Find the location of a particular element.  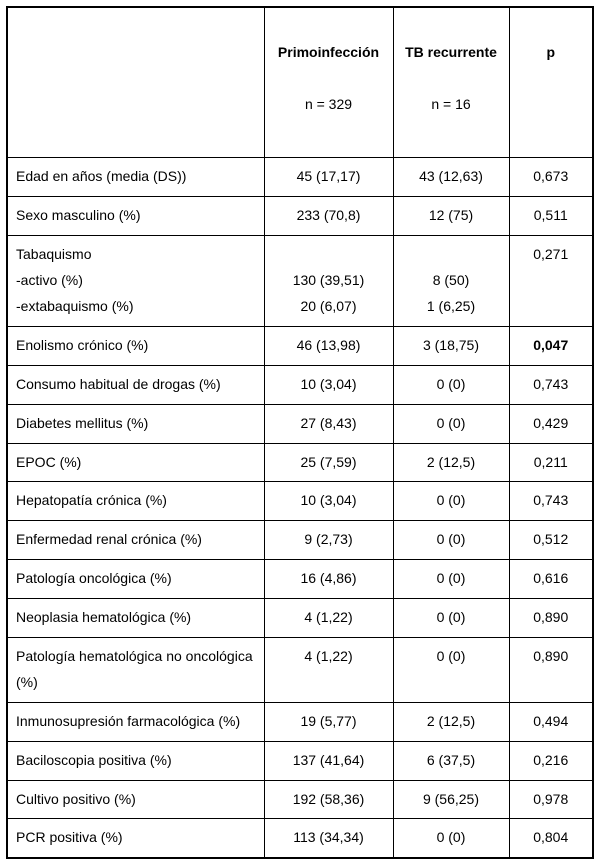

recurrente-value: 6 (37,5) is located at coordinates (451, 760).